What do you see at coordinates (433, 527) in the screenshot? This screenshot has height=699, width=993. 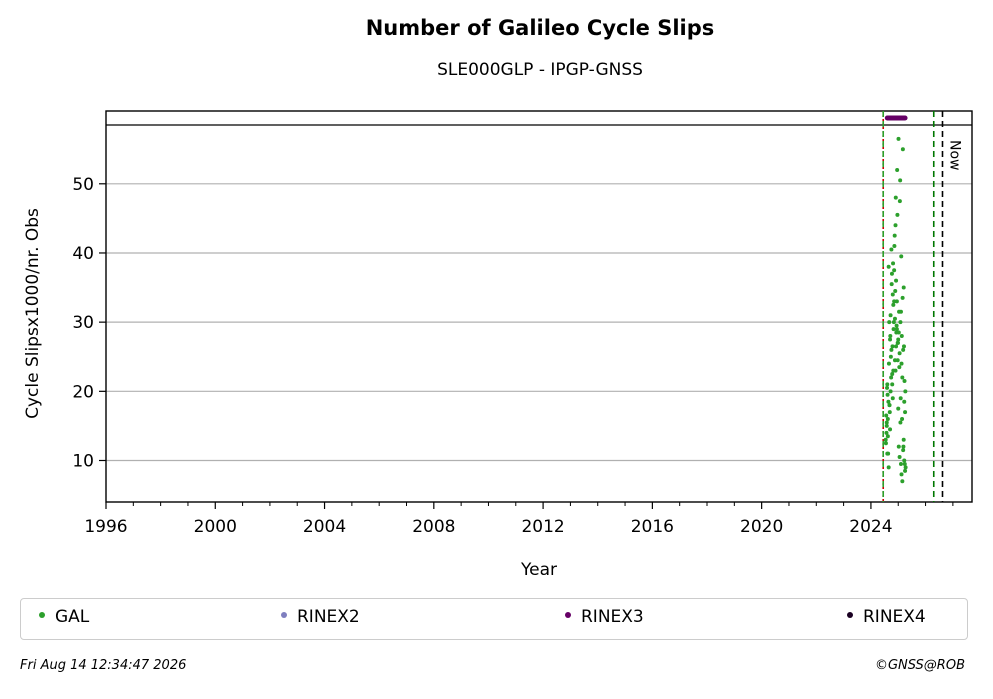 I see `x-tick-label: 2008` at bounding box center [433, 527].